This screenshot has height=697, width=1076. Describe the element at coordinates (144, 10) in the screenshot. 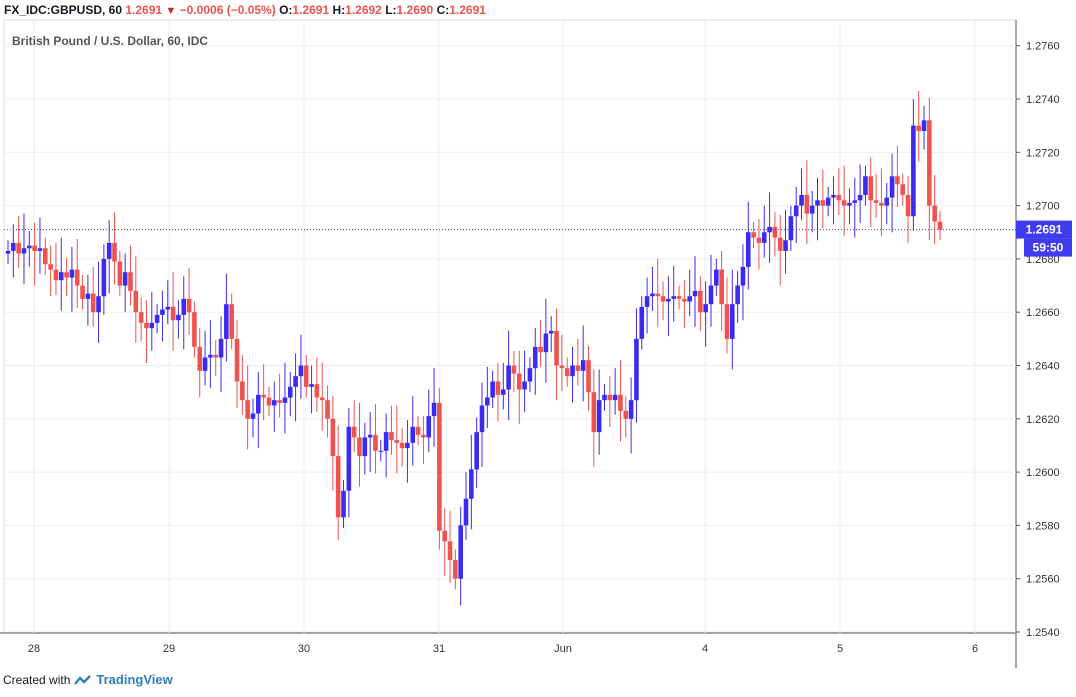

I see `last-price: 1.2691` at that location.